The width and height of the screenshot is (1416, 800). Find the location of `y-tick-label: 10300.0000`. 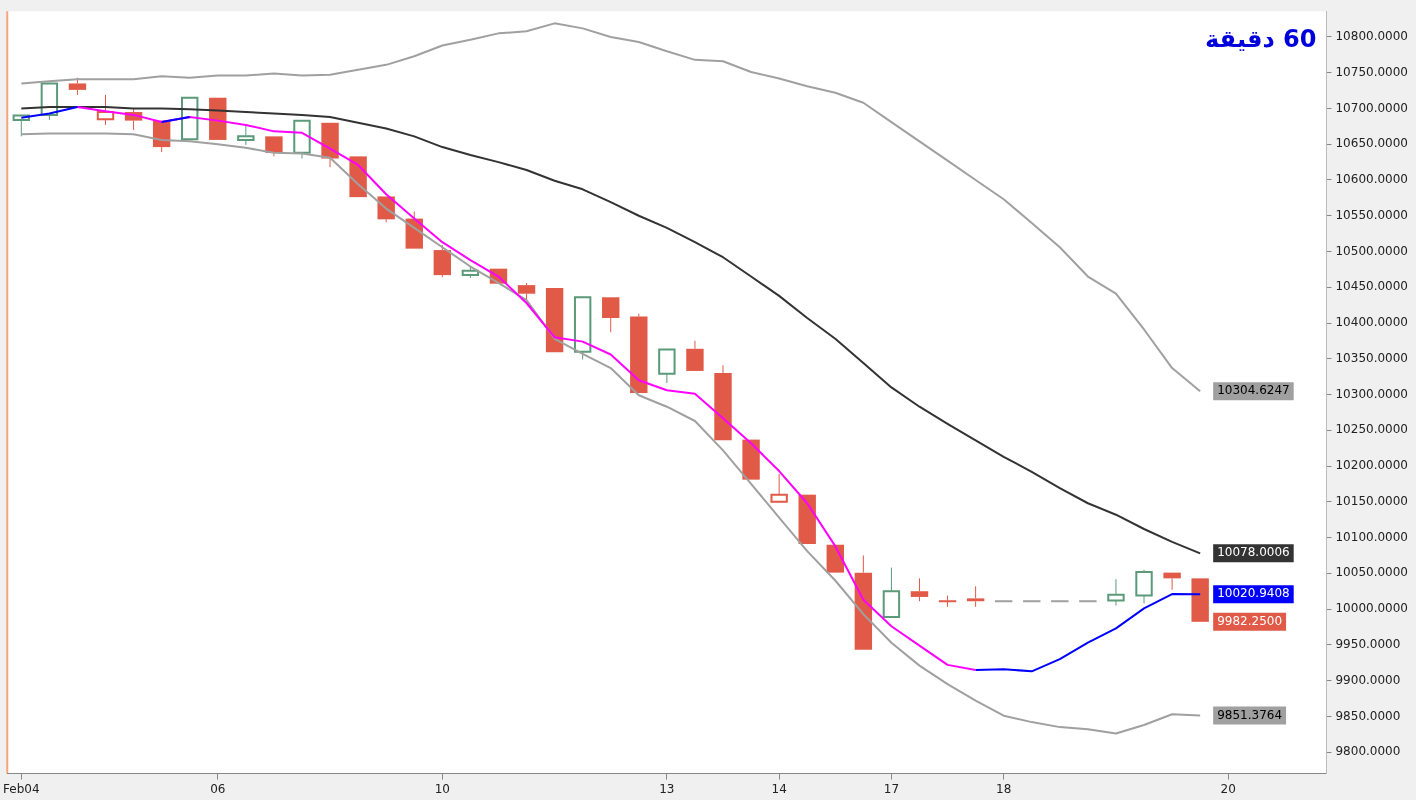

y-tick-label: 10300.0000 is located at coordinates (1371, 393).